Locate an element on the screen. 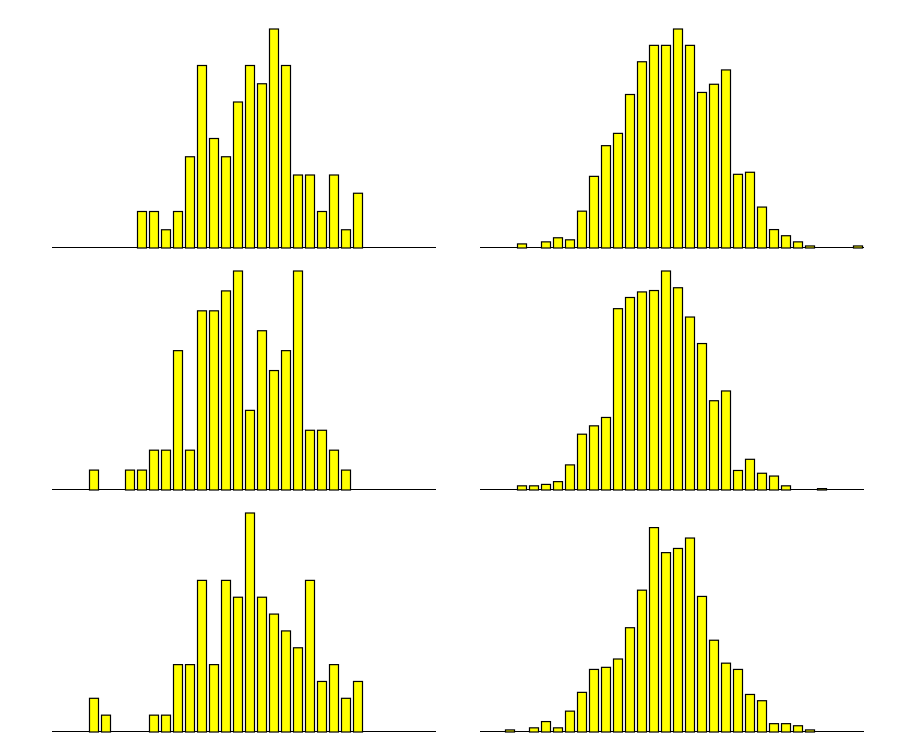 The width and height of the screenshot is (900, 740). histogram-middle-right is located at coordinates (672, 380).